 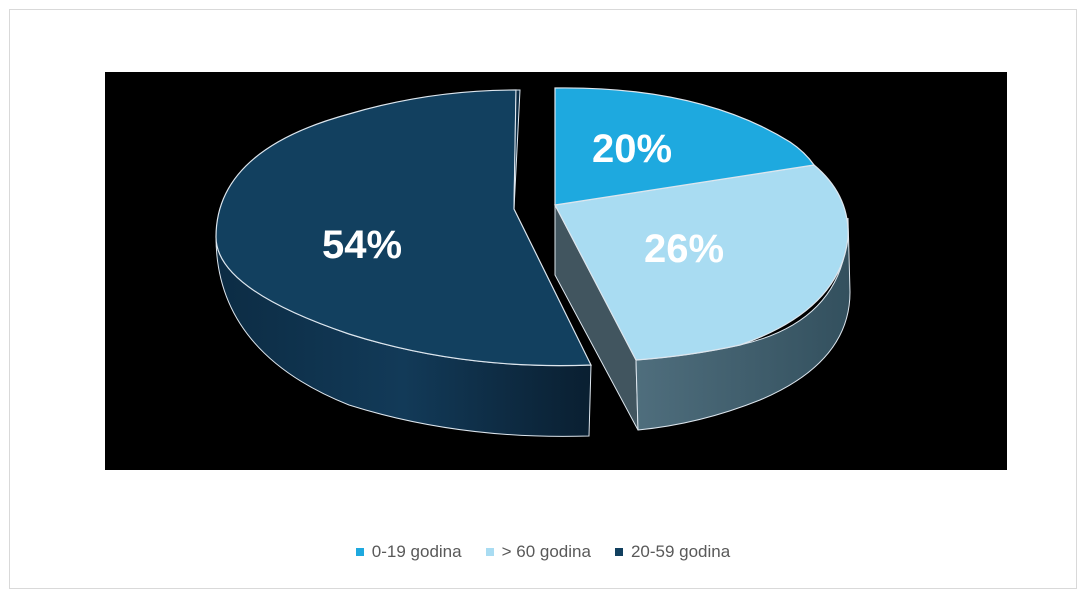 I want to click on legend-item-60: > 60 godina, so click(x=538, y=552).